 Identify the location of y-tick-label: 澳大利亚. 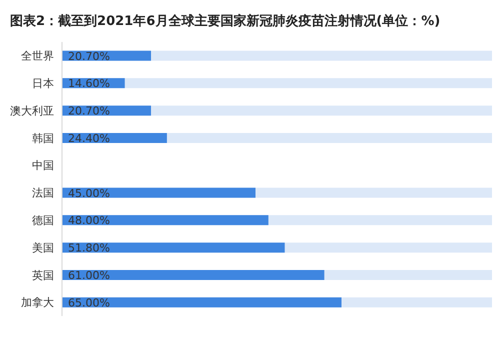
(32, 111).